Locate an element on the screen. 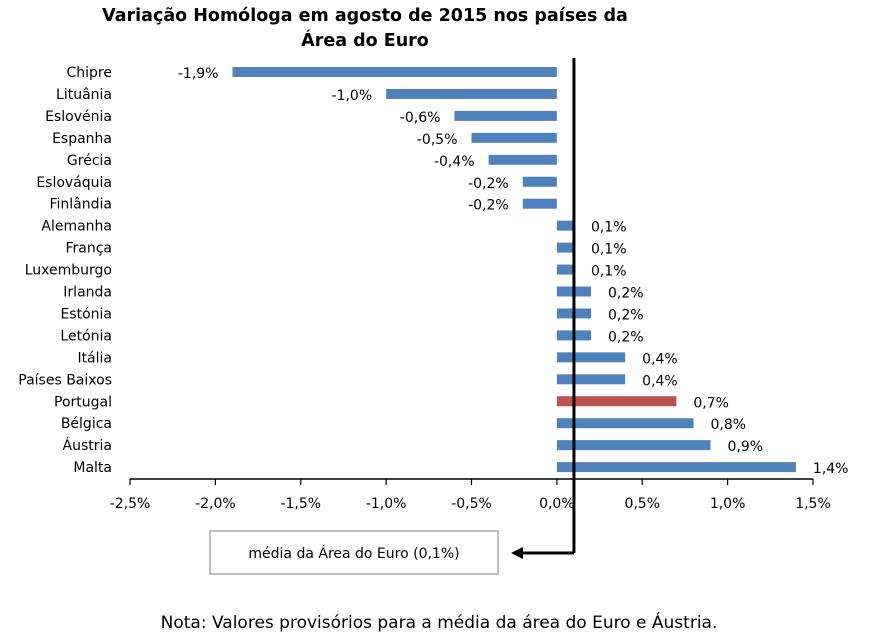 The image size is (878, 643). category-label: Eslovénia is located at coordinates (78, 117).